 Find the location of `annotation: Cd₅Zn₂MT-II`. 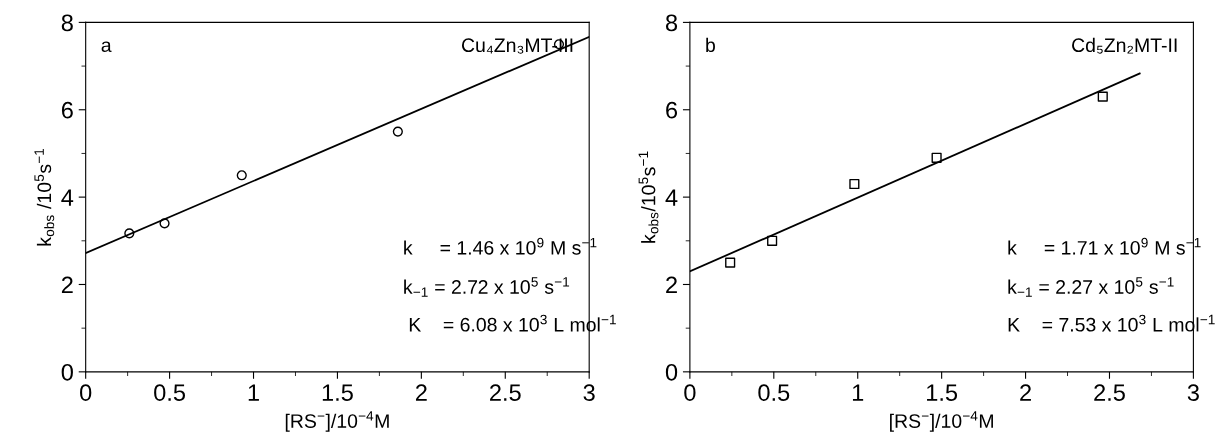

annotation: Cd₅Zn₂MT-II is located at coordinates (1124, 45).